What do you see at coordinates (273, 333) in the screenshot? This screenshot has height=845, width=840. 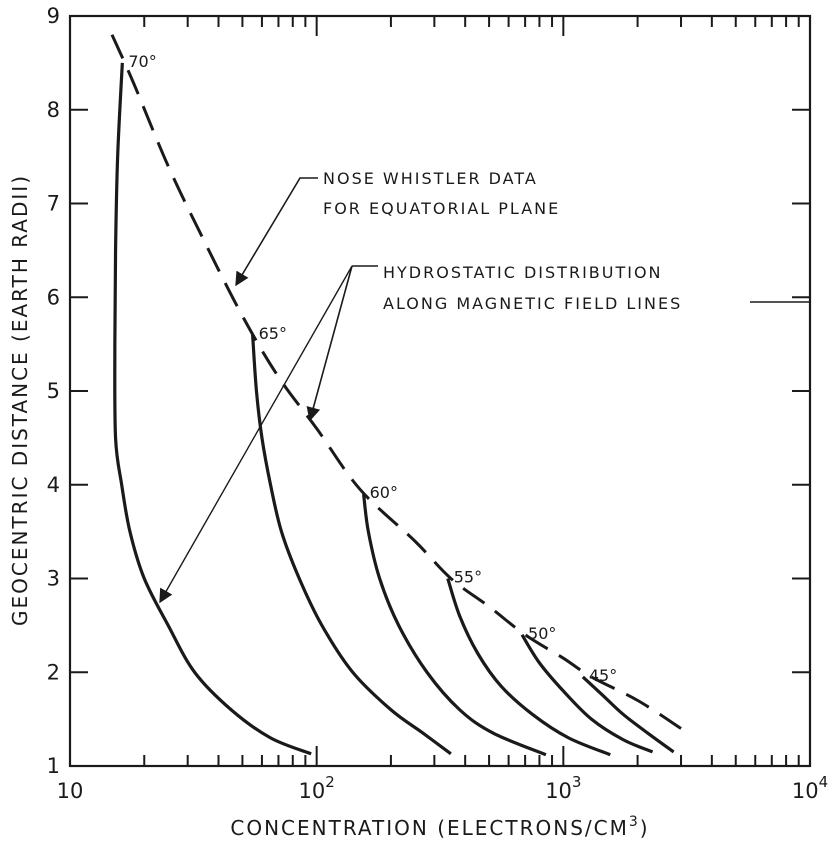 I see `curve-label-65deg: 65°` at bounding box center [273, 333].